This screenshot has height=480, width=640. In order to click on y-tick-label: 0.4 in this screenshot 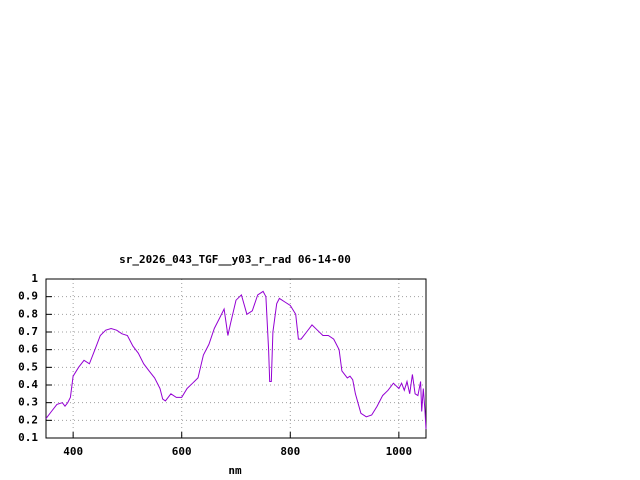, I will do `click(28, 384)`.